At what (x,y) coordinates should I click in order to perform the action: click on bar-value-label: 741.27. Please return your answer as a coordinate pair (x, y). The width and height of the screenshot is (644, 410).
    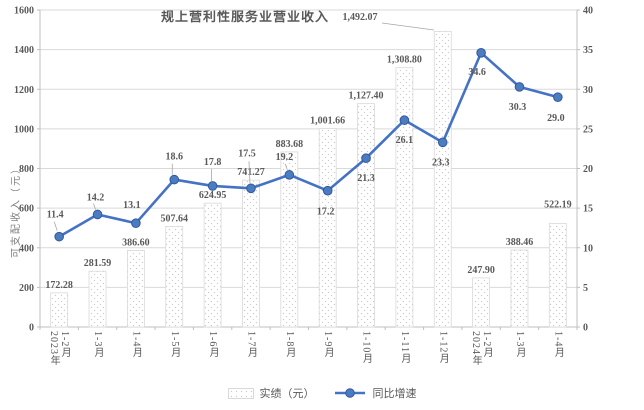
    Looking at the image, I should click on (251, 172).